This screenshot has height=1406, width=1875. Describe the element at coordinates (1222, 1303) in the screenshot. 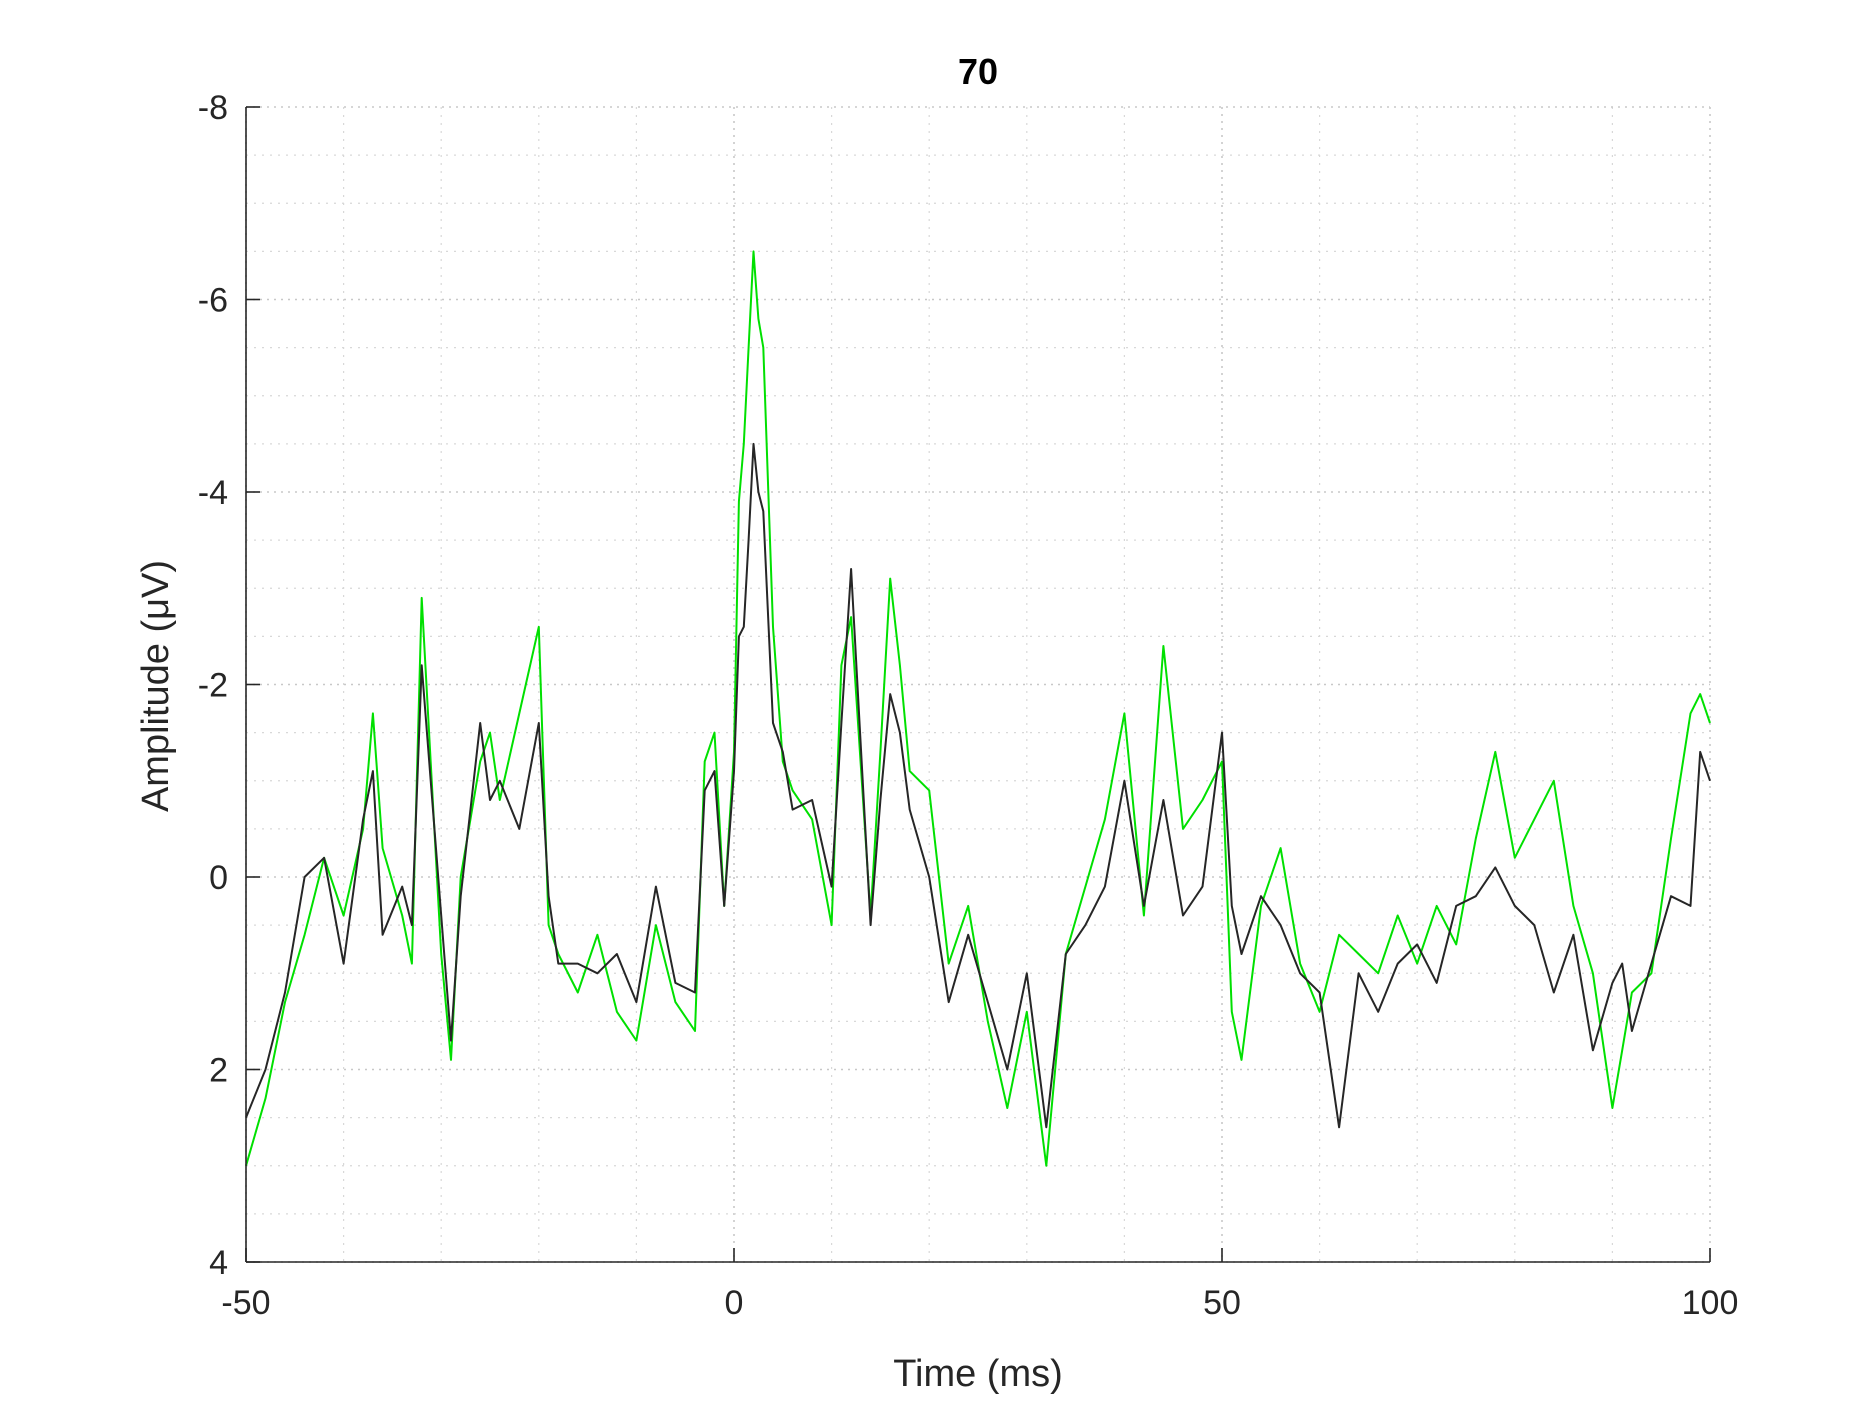

I see `x-tick-label: 50` at that location.